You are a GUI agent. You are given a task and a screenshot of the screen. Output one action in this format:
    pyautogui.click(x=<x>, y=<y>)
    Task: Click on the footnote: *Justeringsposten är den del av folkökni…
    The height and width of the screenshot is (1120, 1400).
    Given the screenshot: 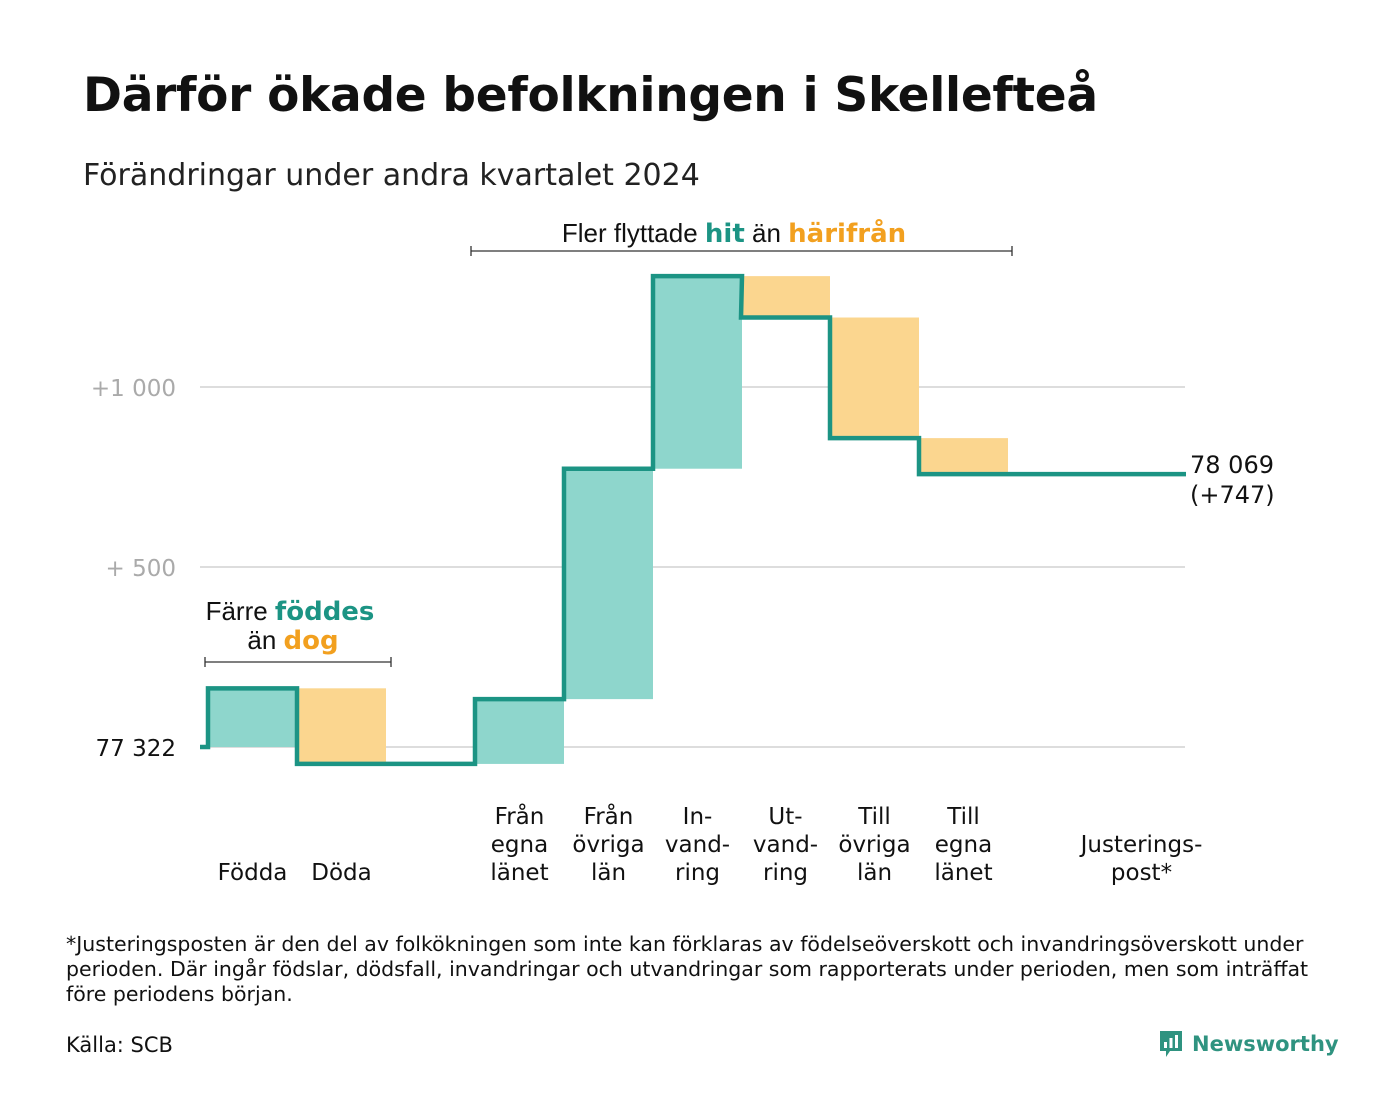 What is the action you would take?
    pyautogui.click(x=687, y=969)
    